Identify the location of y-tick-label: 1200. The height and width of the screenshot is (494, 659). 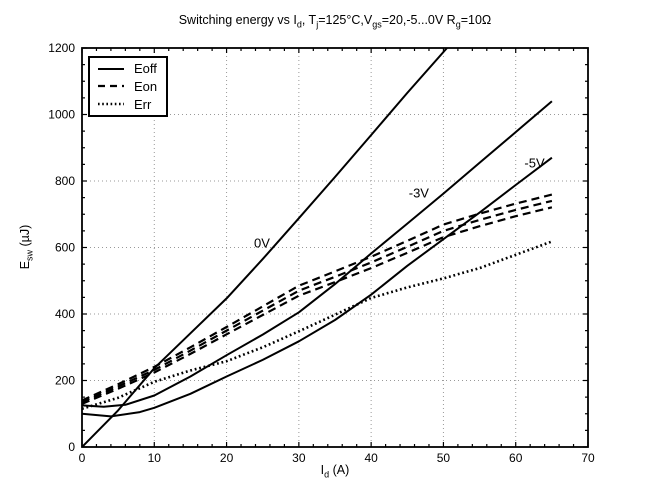
(61, 48).